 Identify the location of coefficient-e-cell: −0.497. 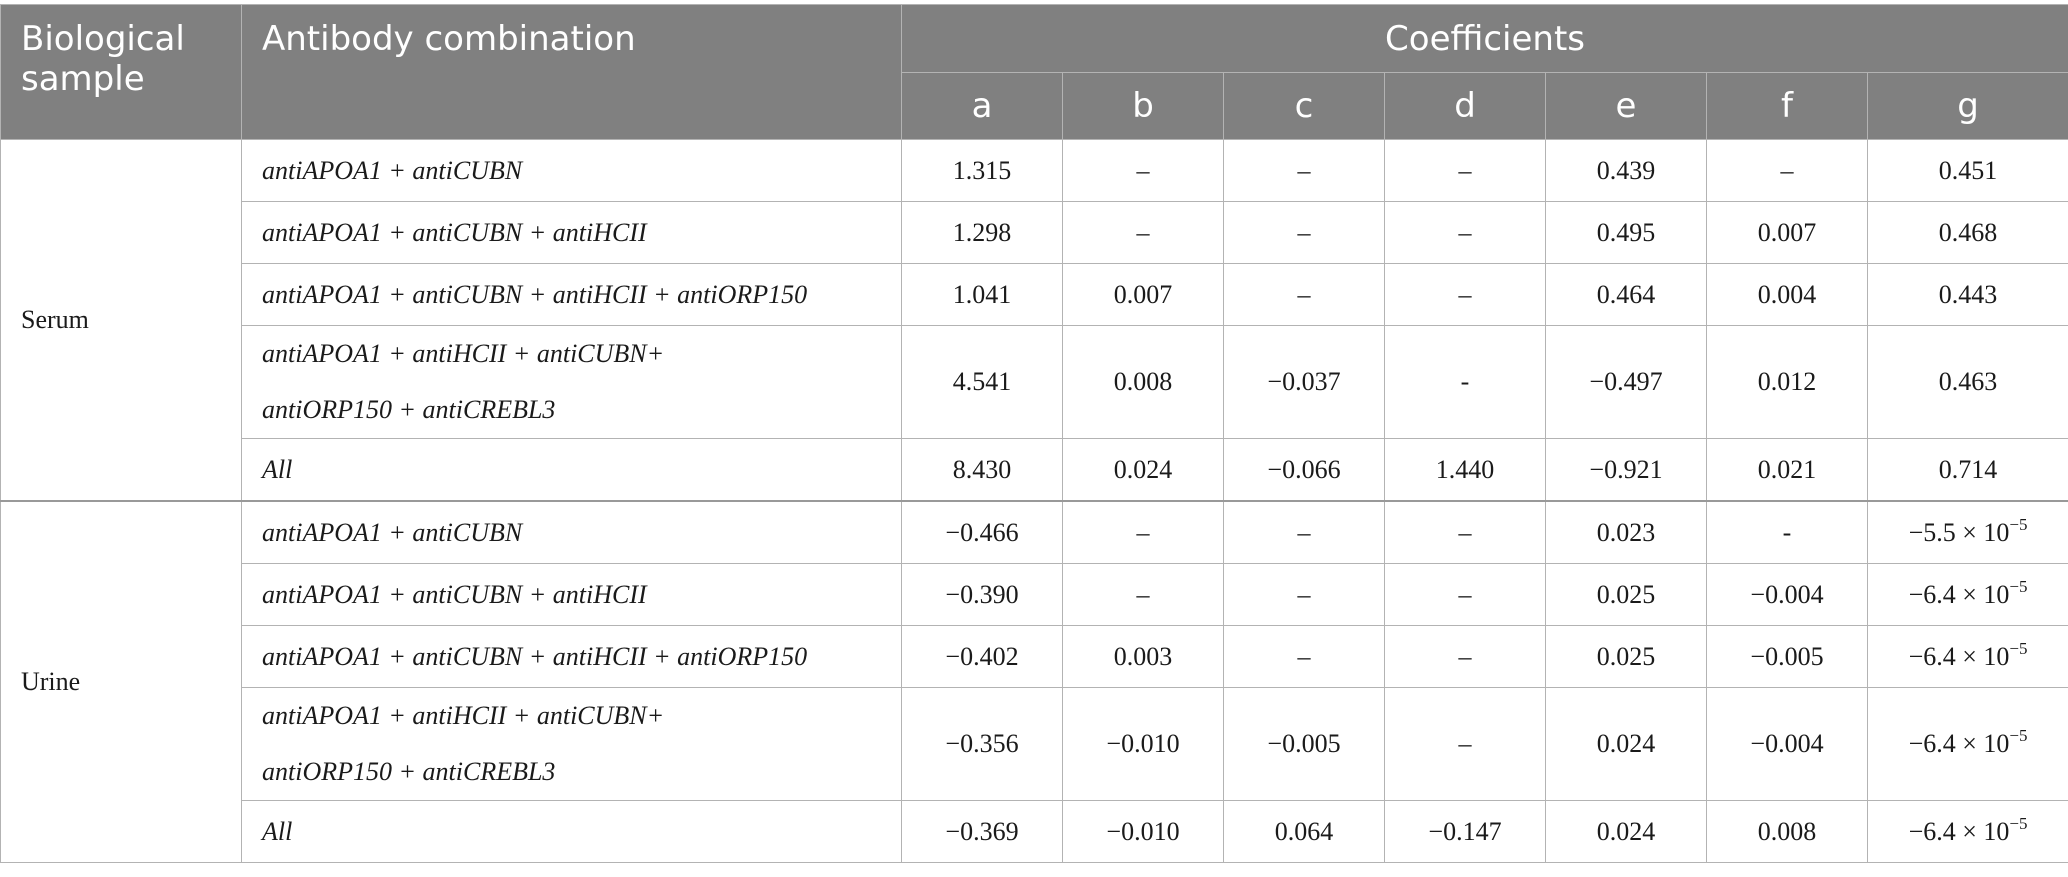
(1626, 382).